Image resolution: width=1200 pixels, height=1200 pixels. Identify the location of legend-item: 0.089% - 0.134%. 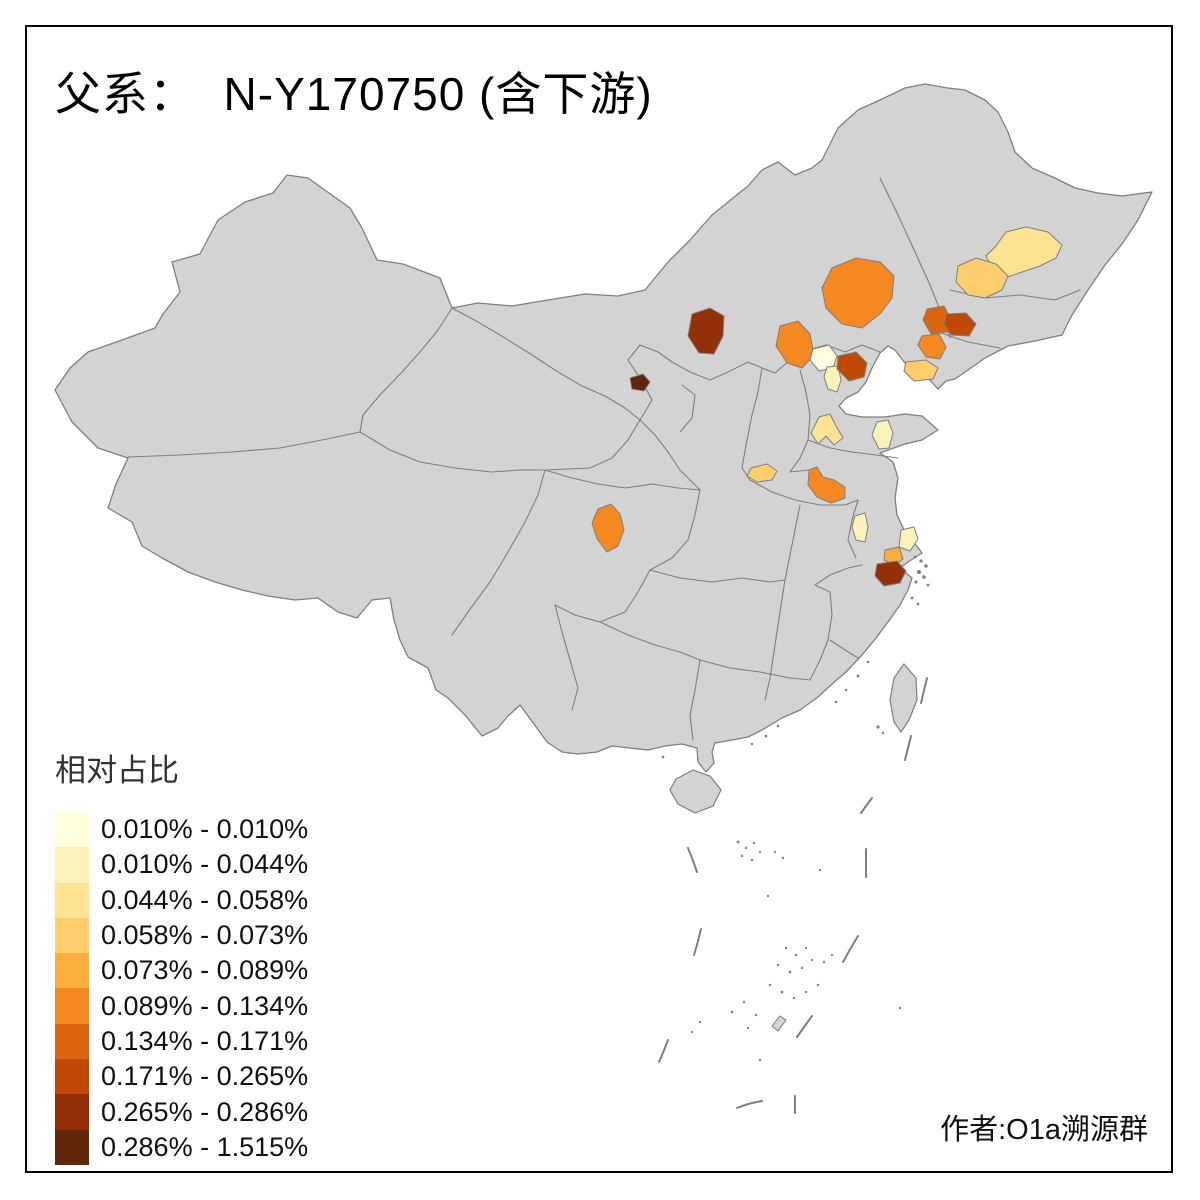
(215, 1006).